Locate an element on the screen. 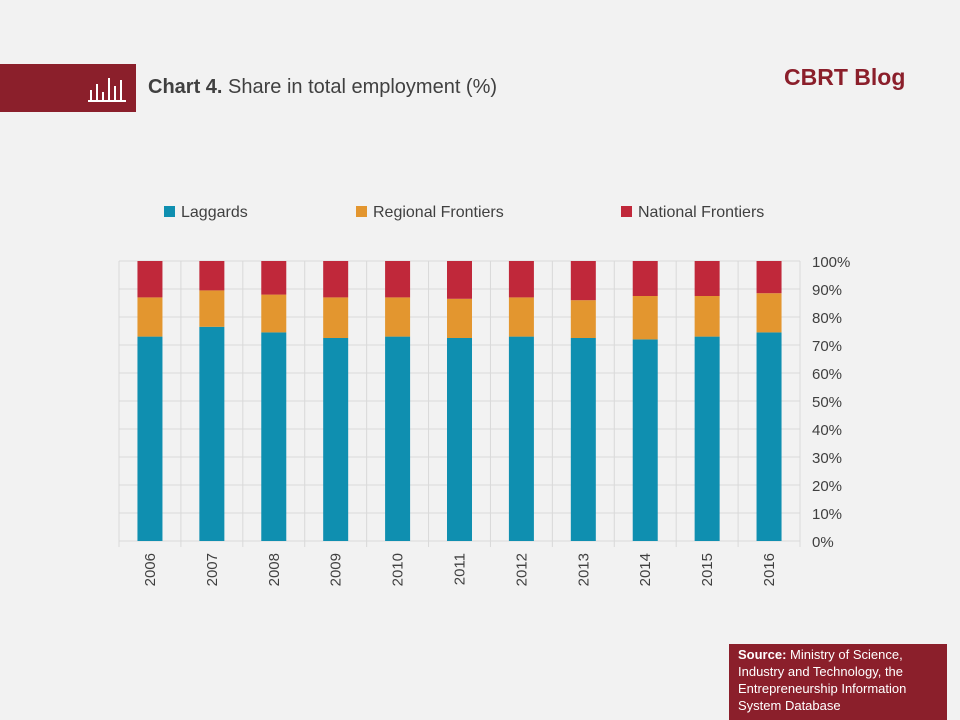 The width and height of the screenshot is (960, 720). legend-swatch-regional-frontiers is located at coordinates (361, 211).